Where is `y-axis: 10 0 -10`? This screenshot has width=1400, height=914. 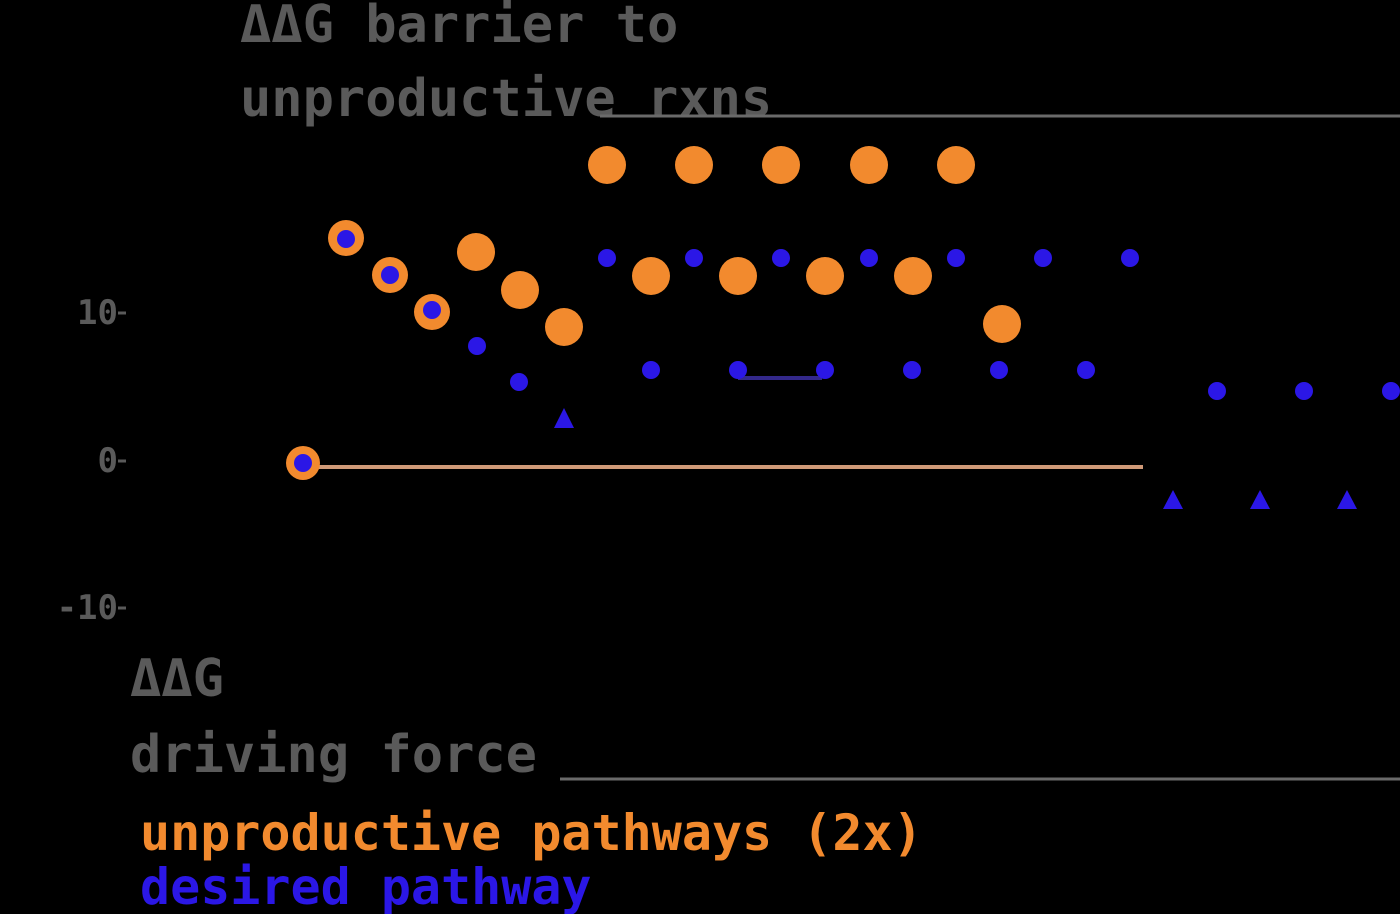 y-axis: 10 0 -10 is located at coordinates (91, 460).